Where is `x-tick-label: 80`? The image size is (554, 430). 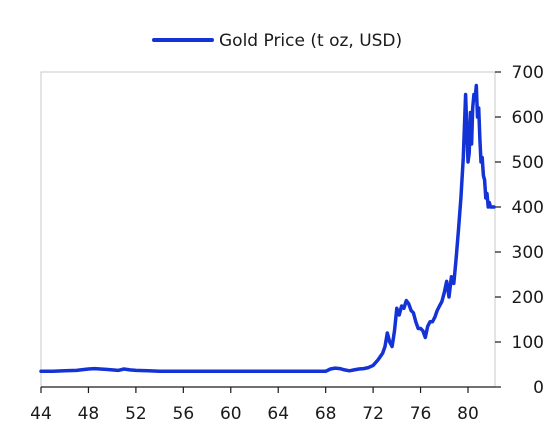 x-tick-label: 80 is located at coordinates (468, 414).